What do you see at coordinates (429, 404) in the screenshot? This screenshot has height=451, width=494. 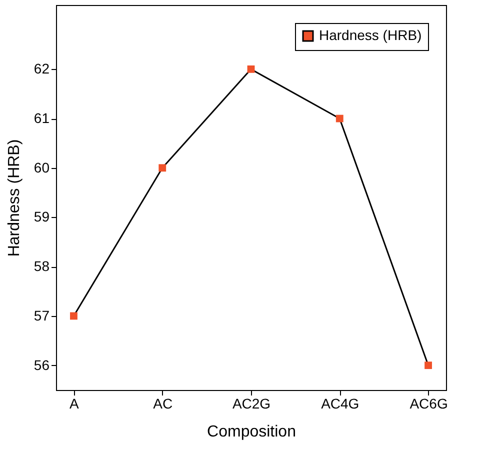 I see `x-tick-label: AC6G` at bounding box center [429, 404].